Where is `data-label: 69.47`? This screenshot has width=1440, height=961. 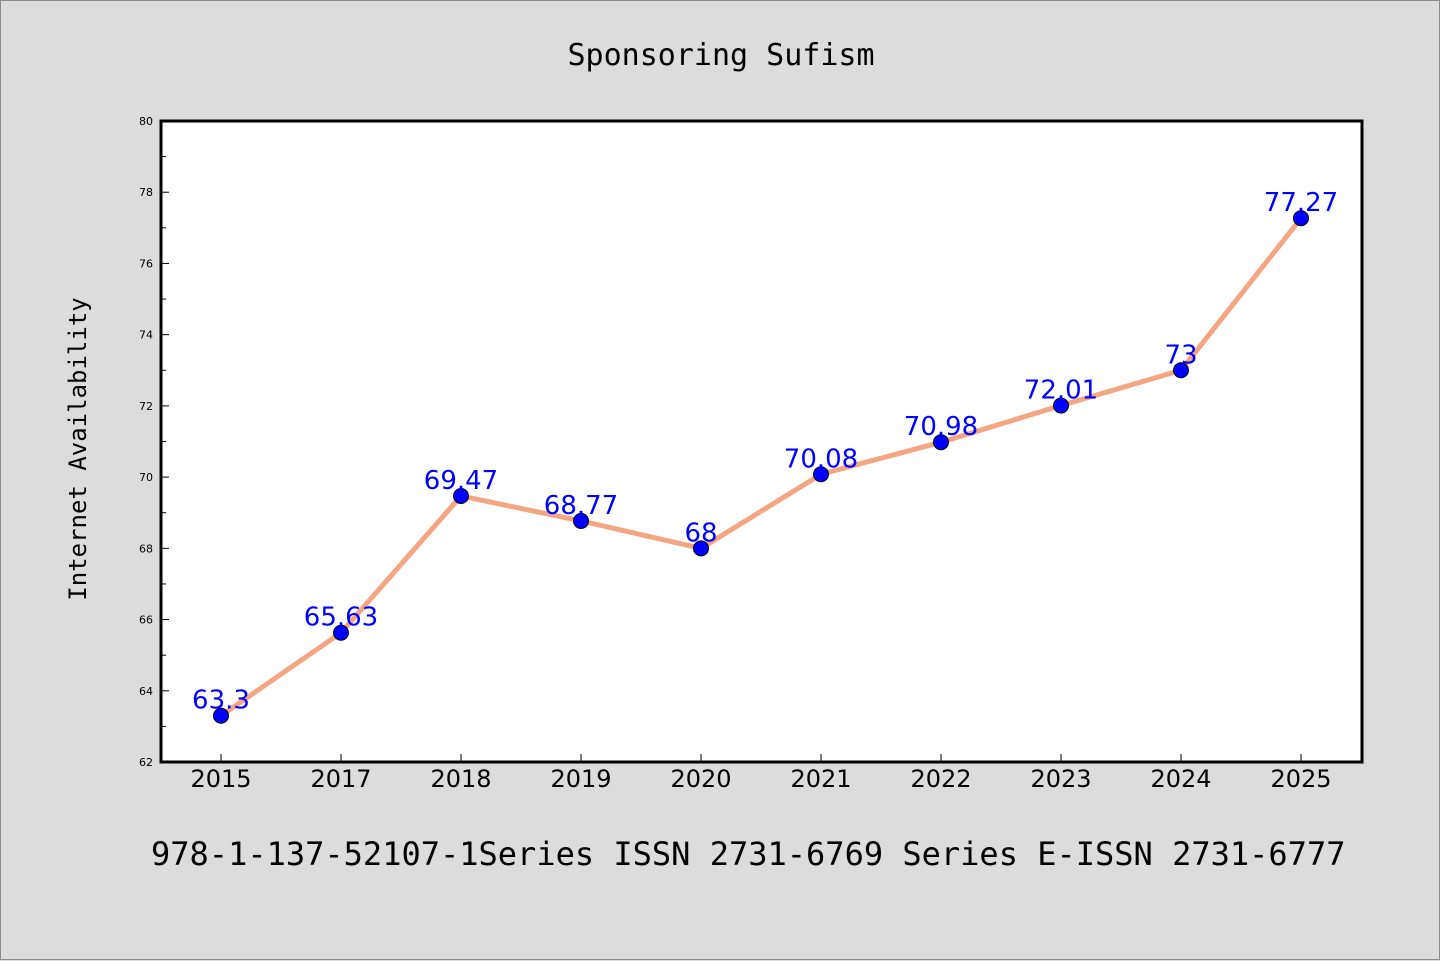
data-label: 69.47 is located at coordinates (461, 481).